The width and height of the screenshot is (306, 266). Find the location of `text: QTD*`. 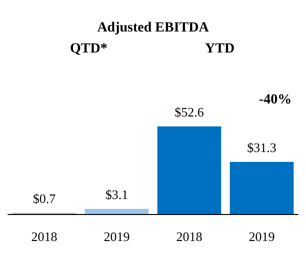

text: QTD* is located at coordinates (89, 49).